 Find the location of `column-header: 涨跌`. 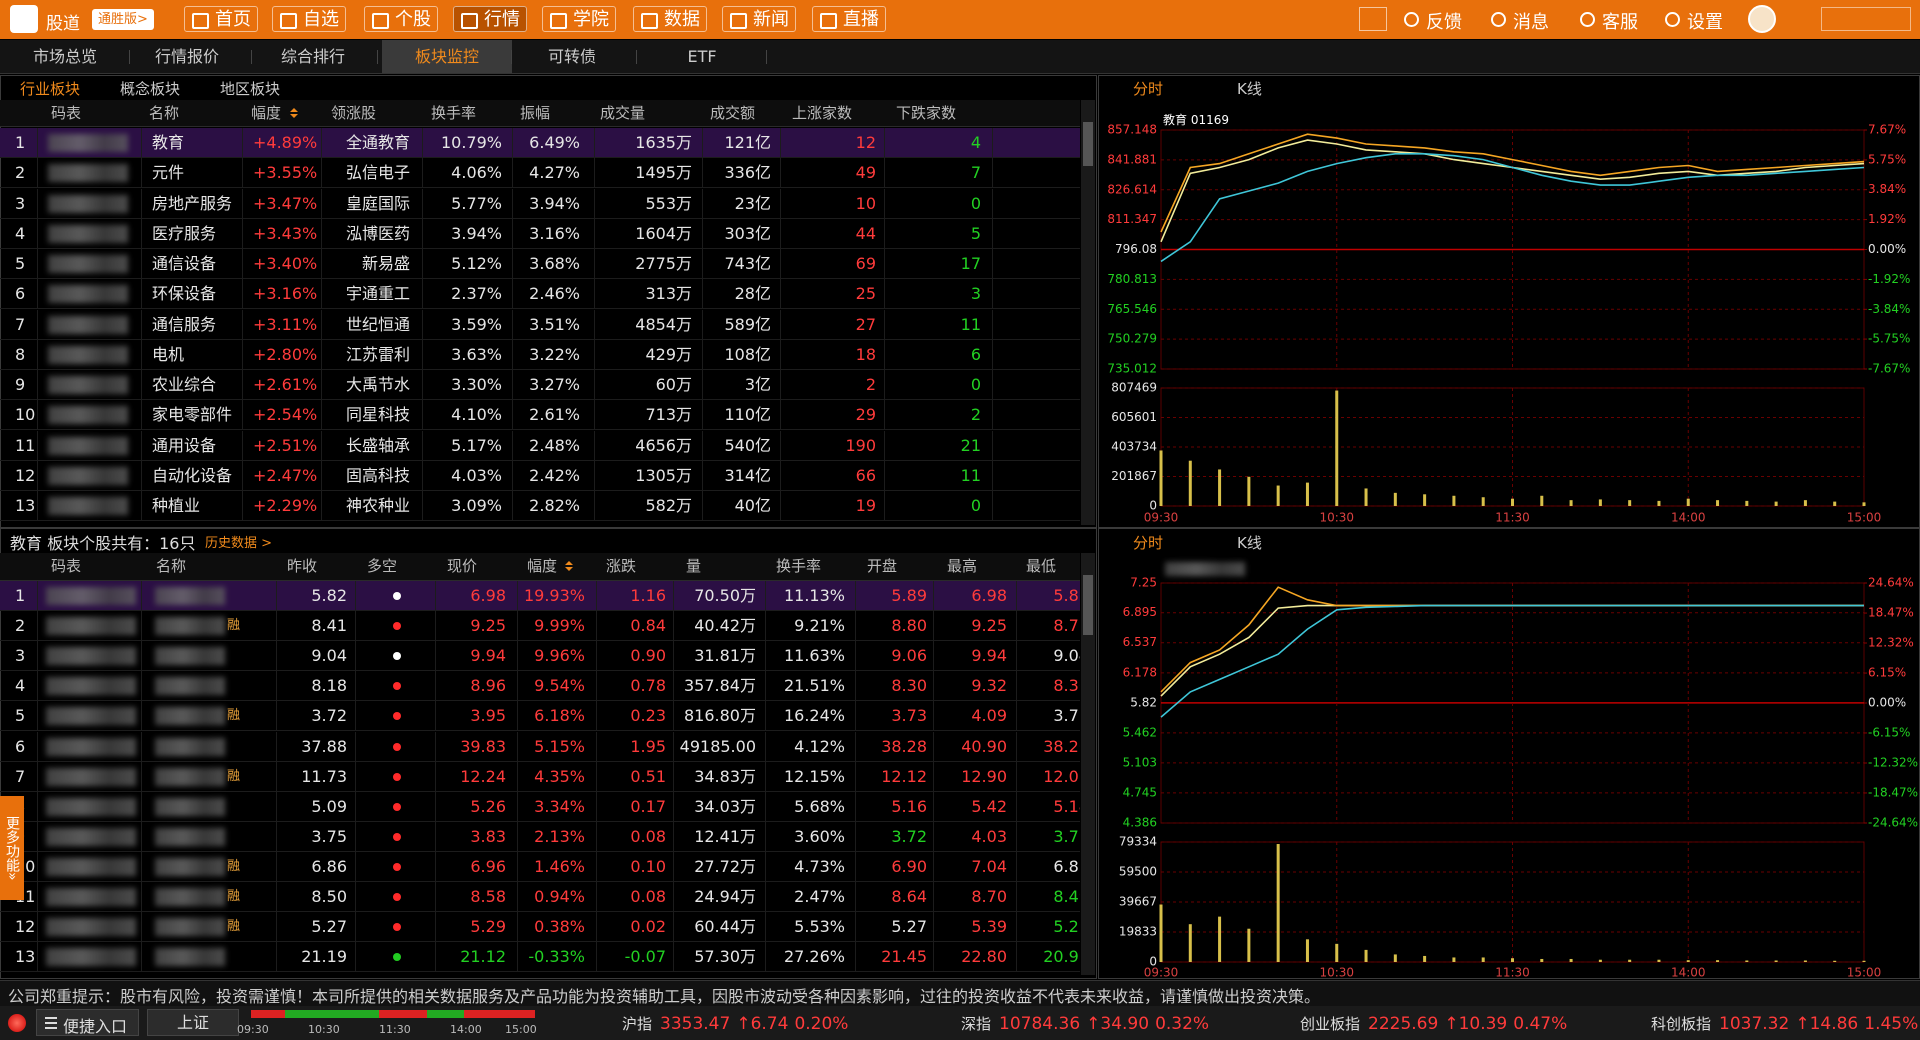

column-header: 涨跌 is located at coordinates (621, 566).